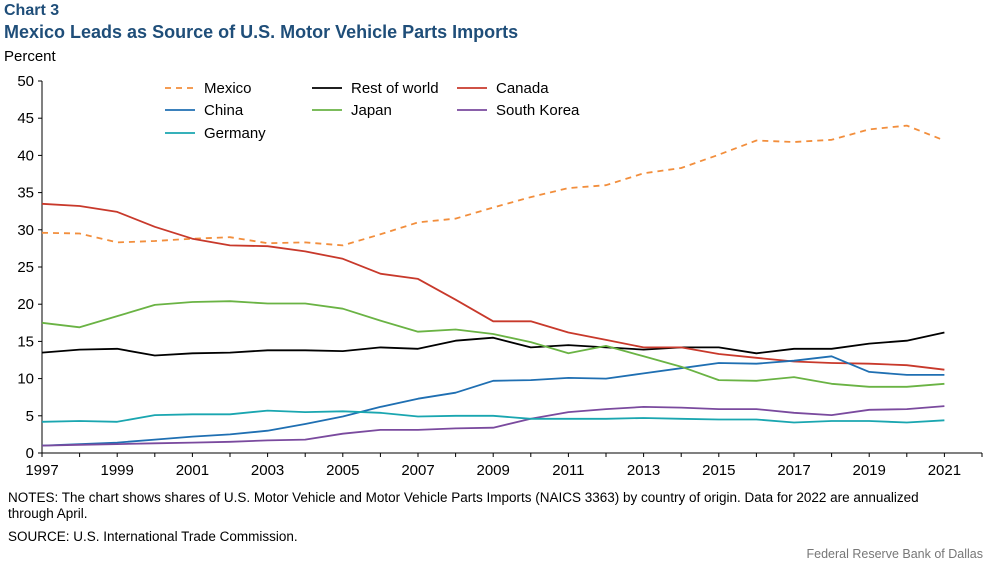  I want to click on x-tick-label: 2011, so click(568, 470).